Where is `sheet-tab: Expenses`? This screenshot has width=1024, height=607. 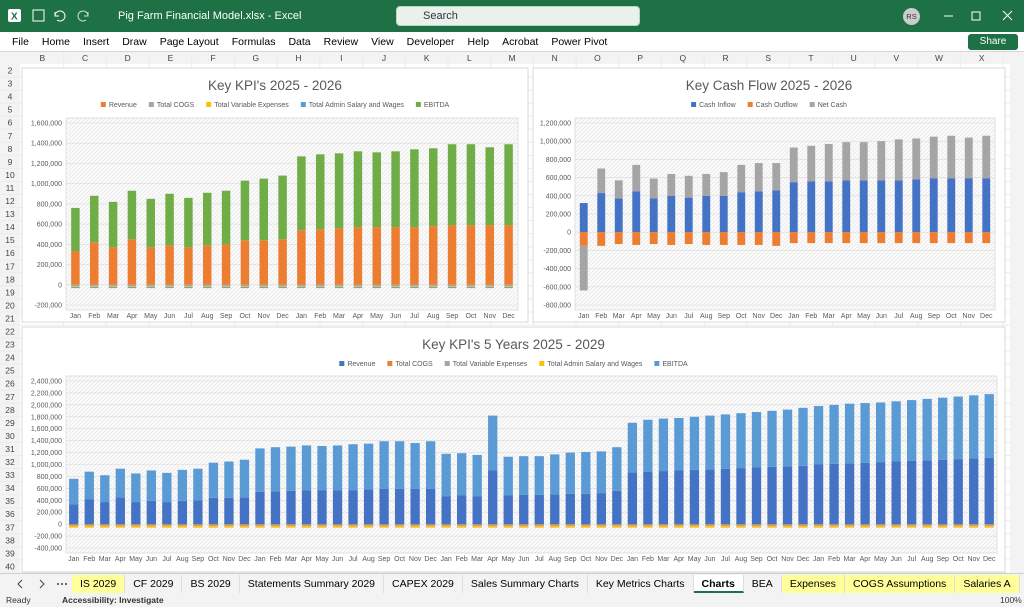 sheet-tab: Expenses is located at coordinates (813, 583).